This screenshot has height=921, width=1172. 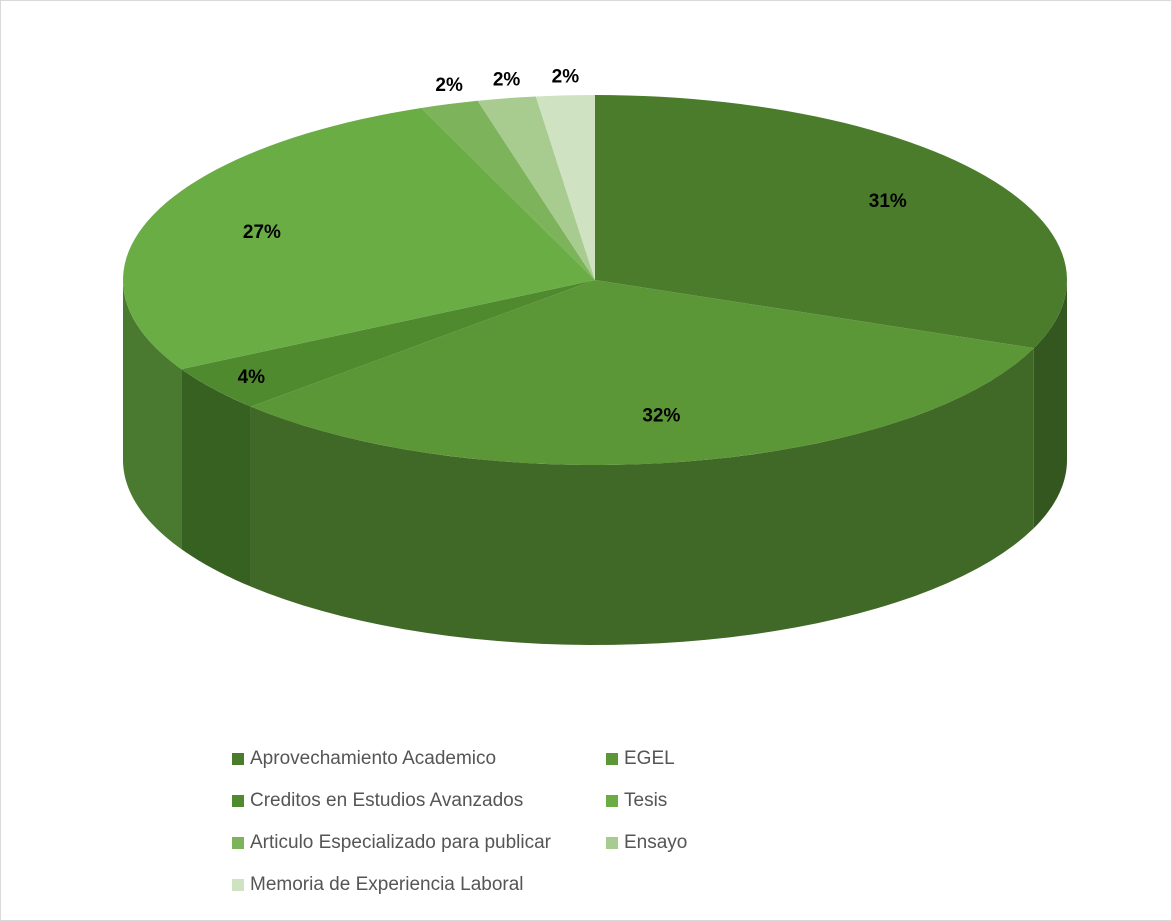 I want to click on legend-label: Ensayo, so click(x=655, y=842).